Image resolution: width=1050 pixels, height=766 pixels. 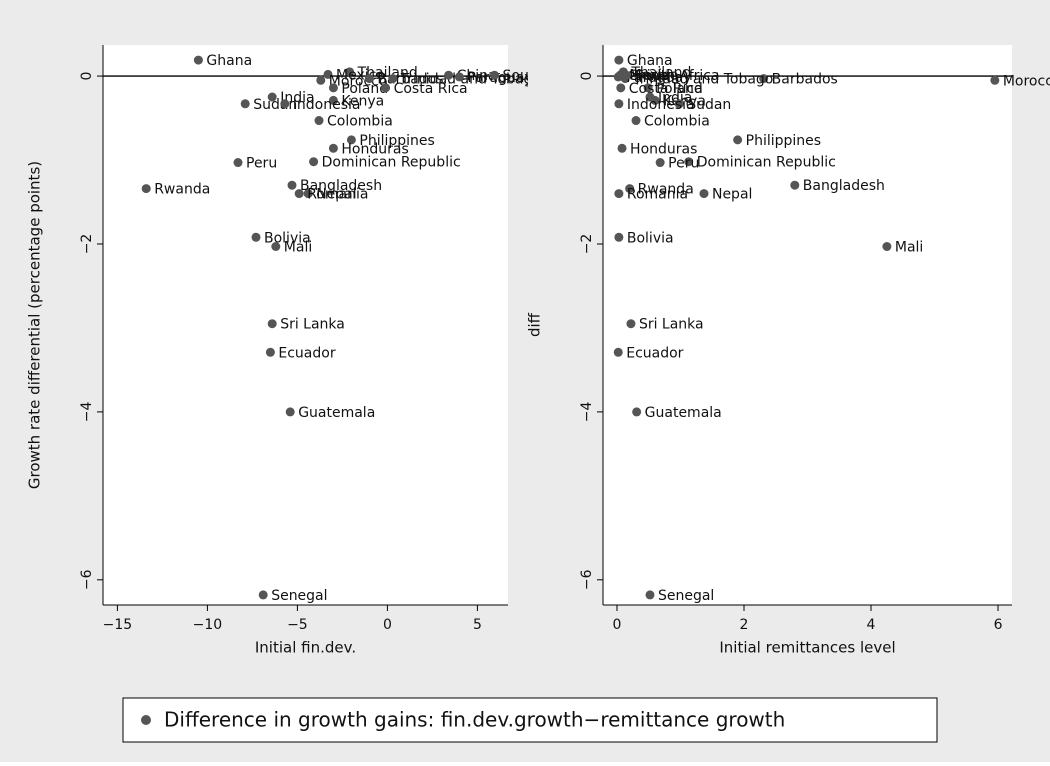 What do you see at coordinates (275, 105) in the screenshot?
I see `point-label: Sudan` at bounding box center [275, 105].